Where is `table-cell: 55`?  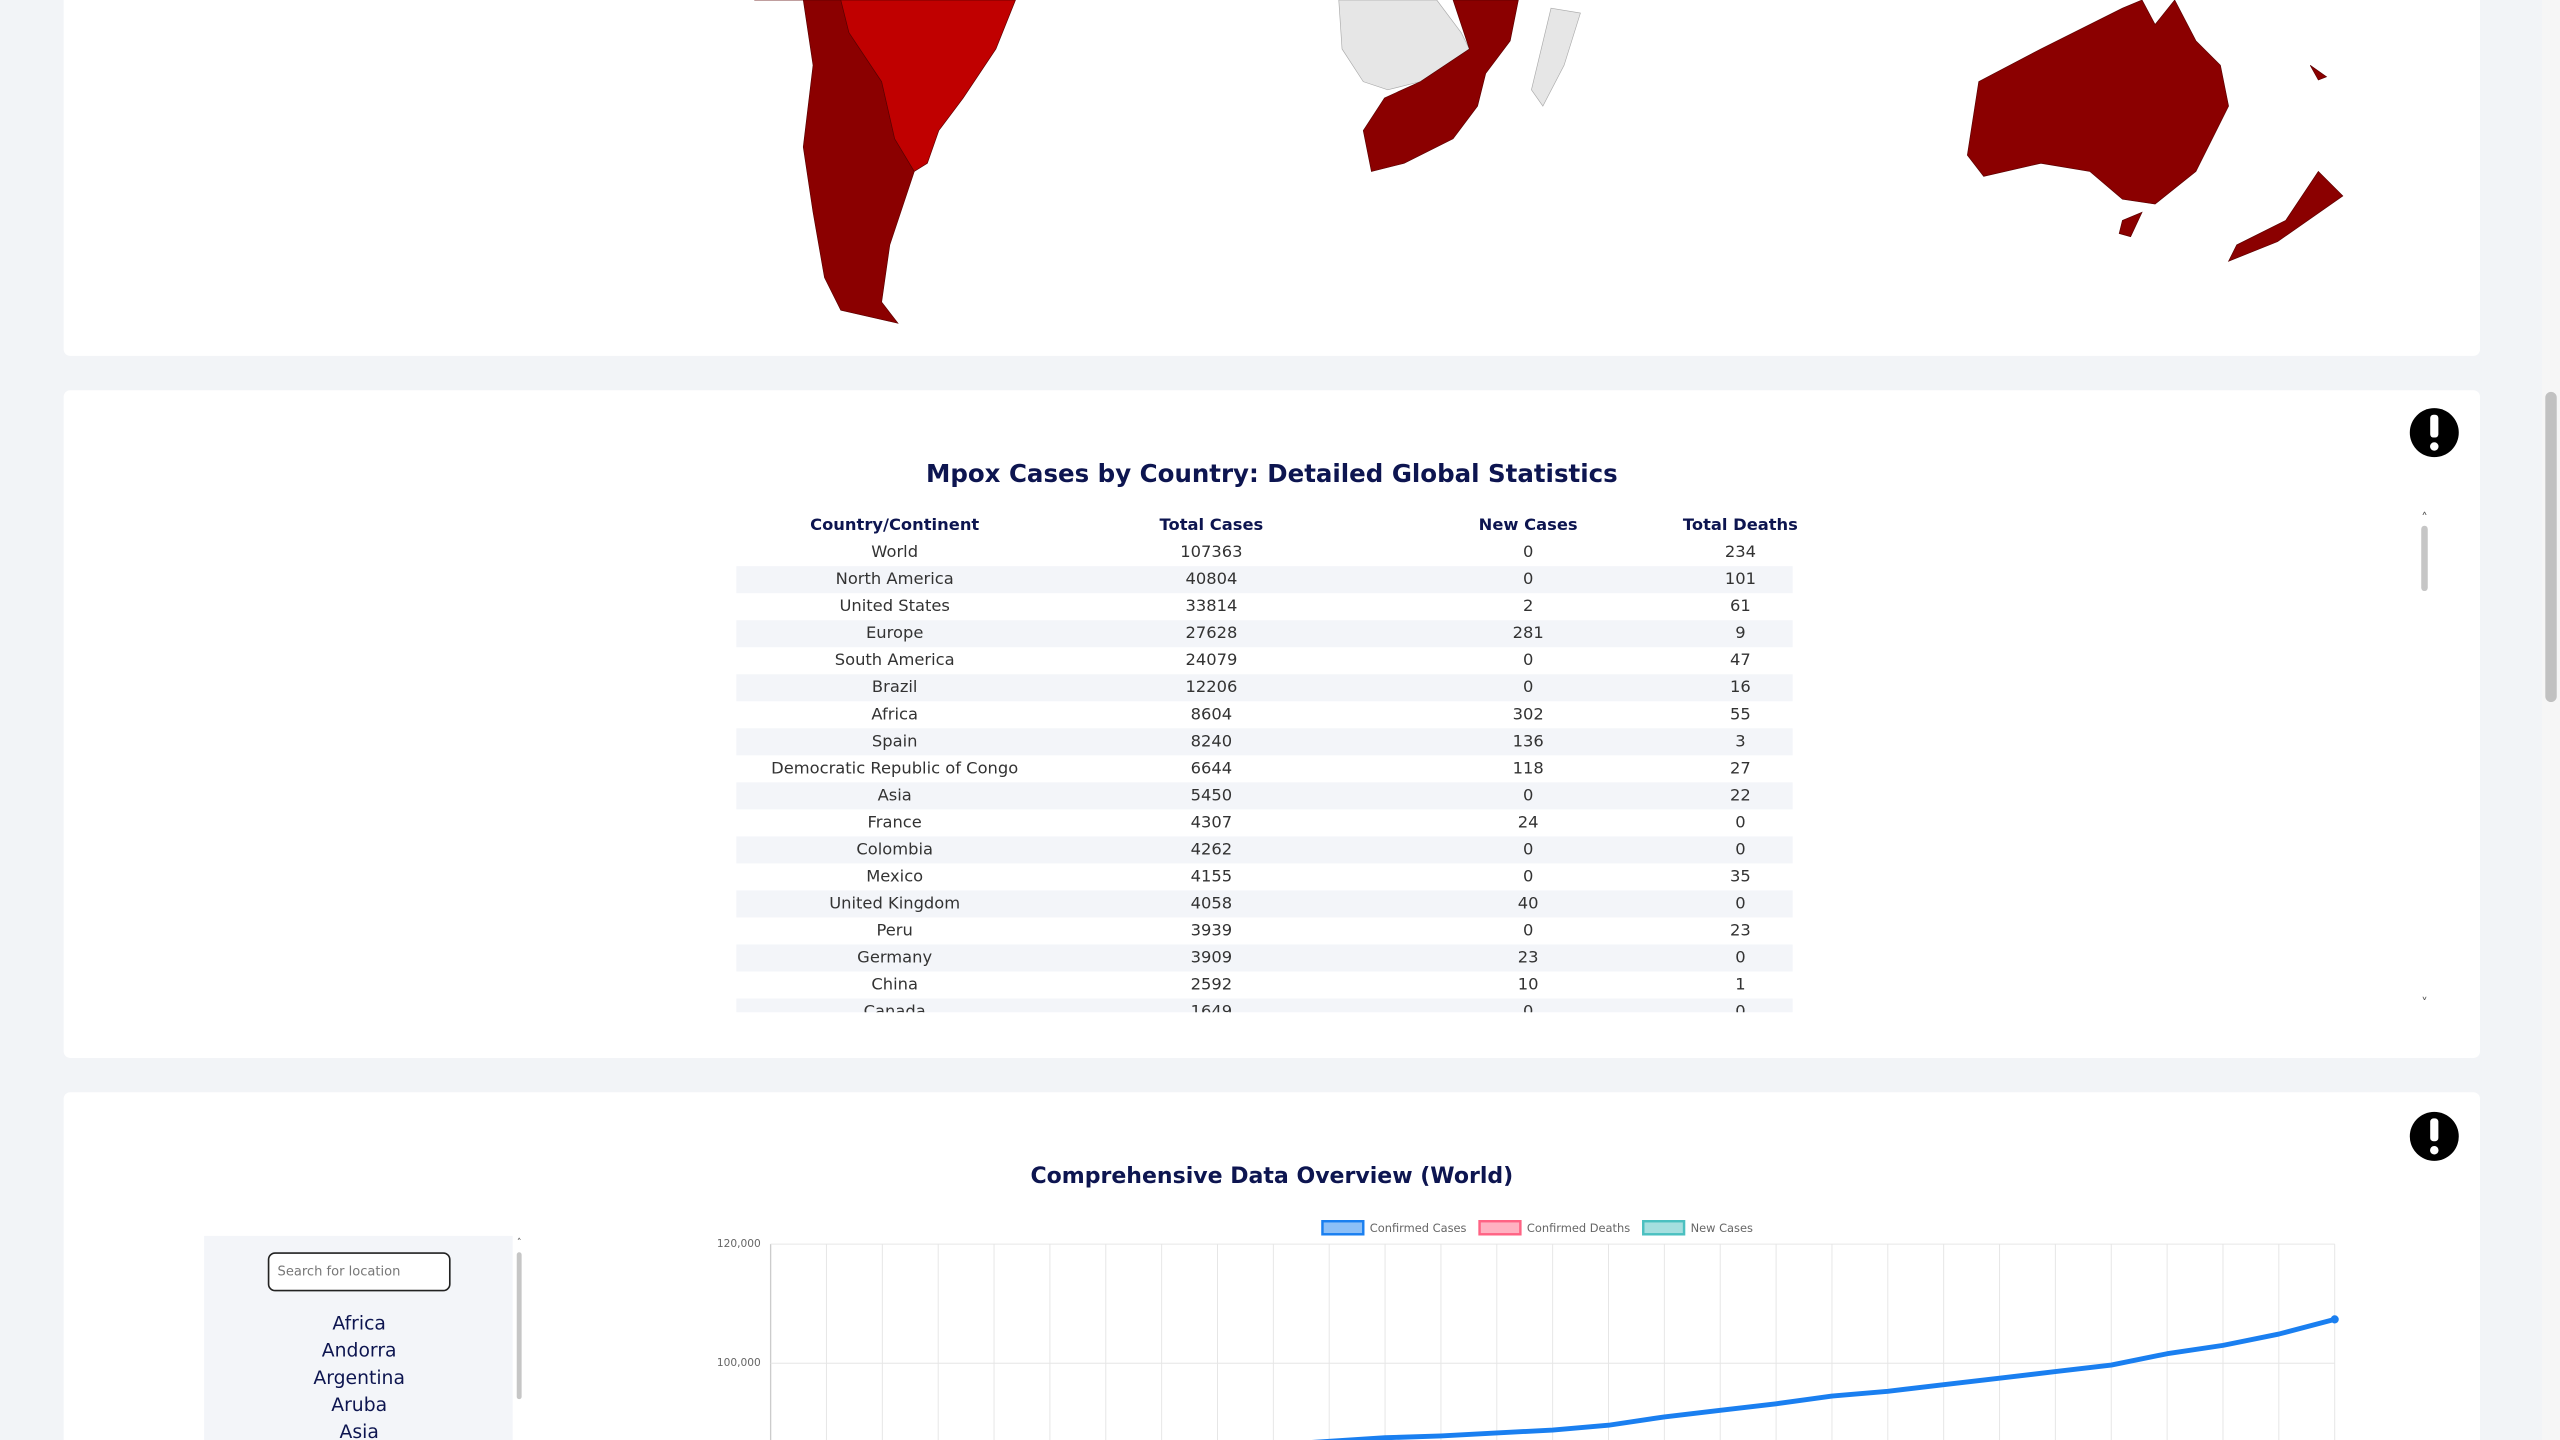
table-cell: 55 is located at coordinates (1740, 713).